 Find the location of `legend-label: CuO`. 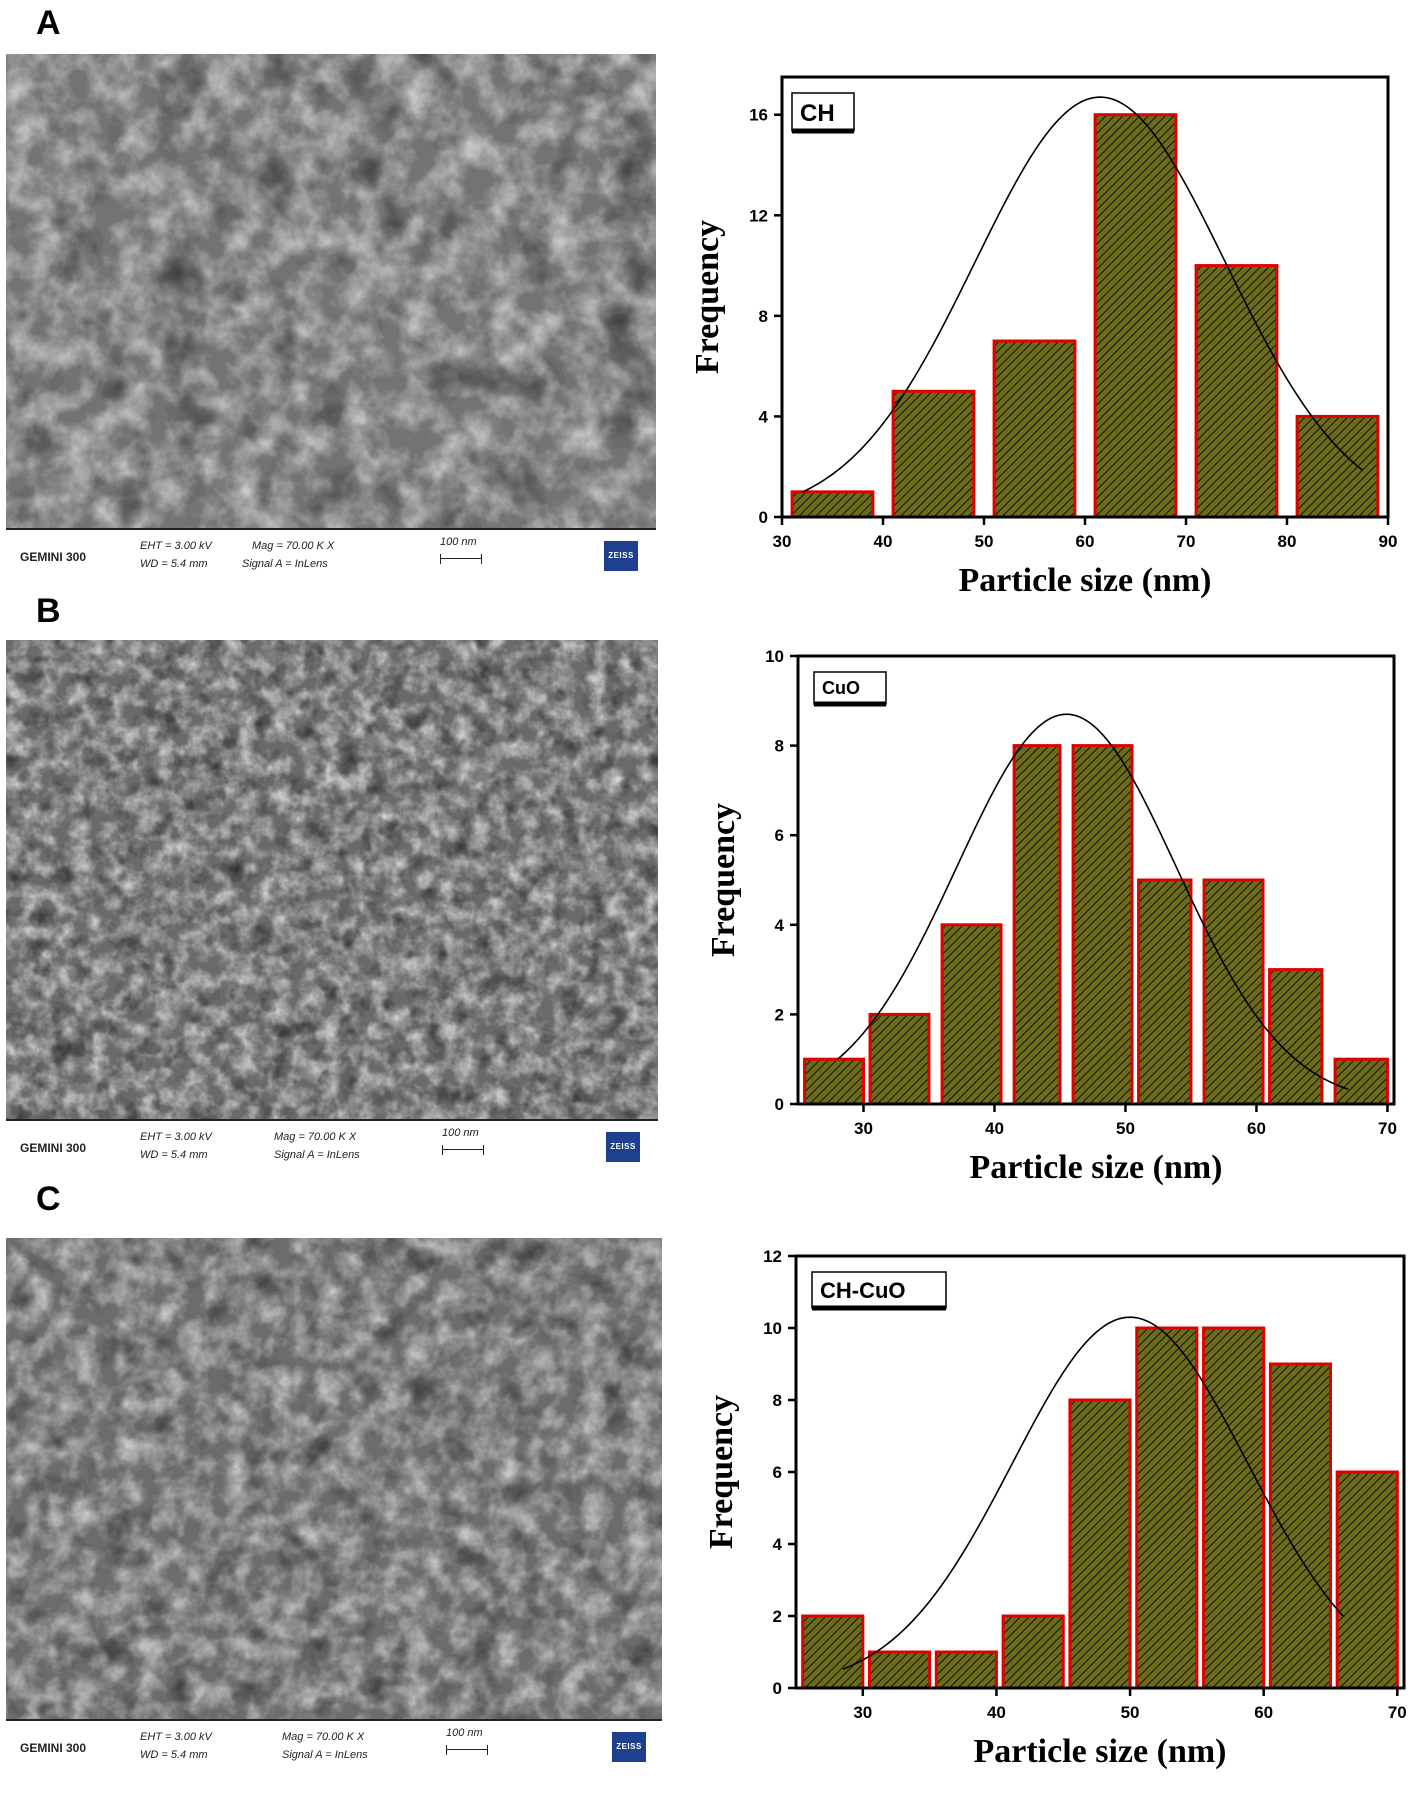

legend-label: CuO is located at coordinates (841, 688).